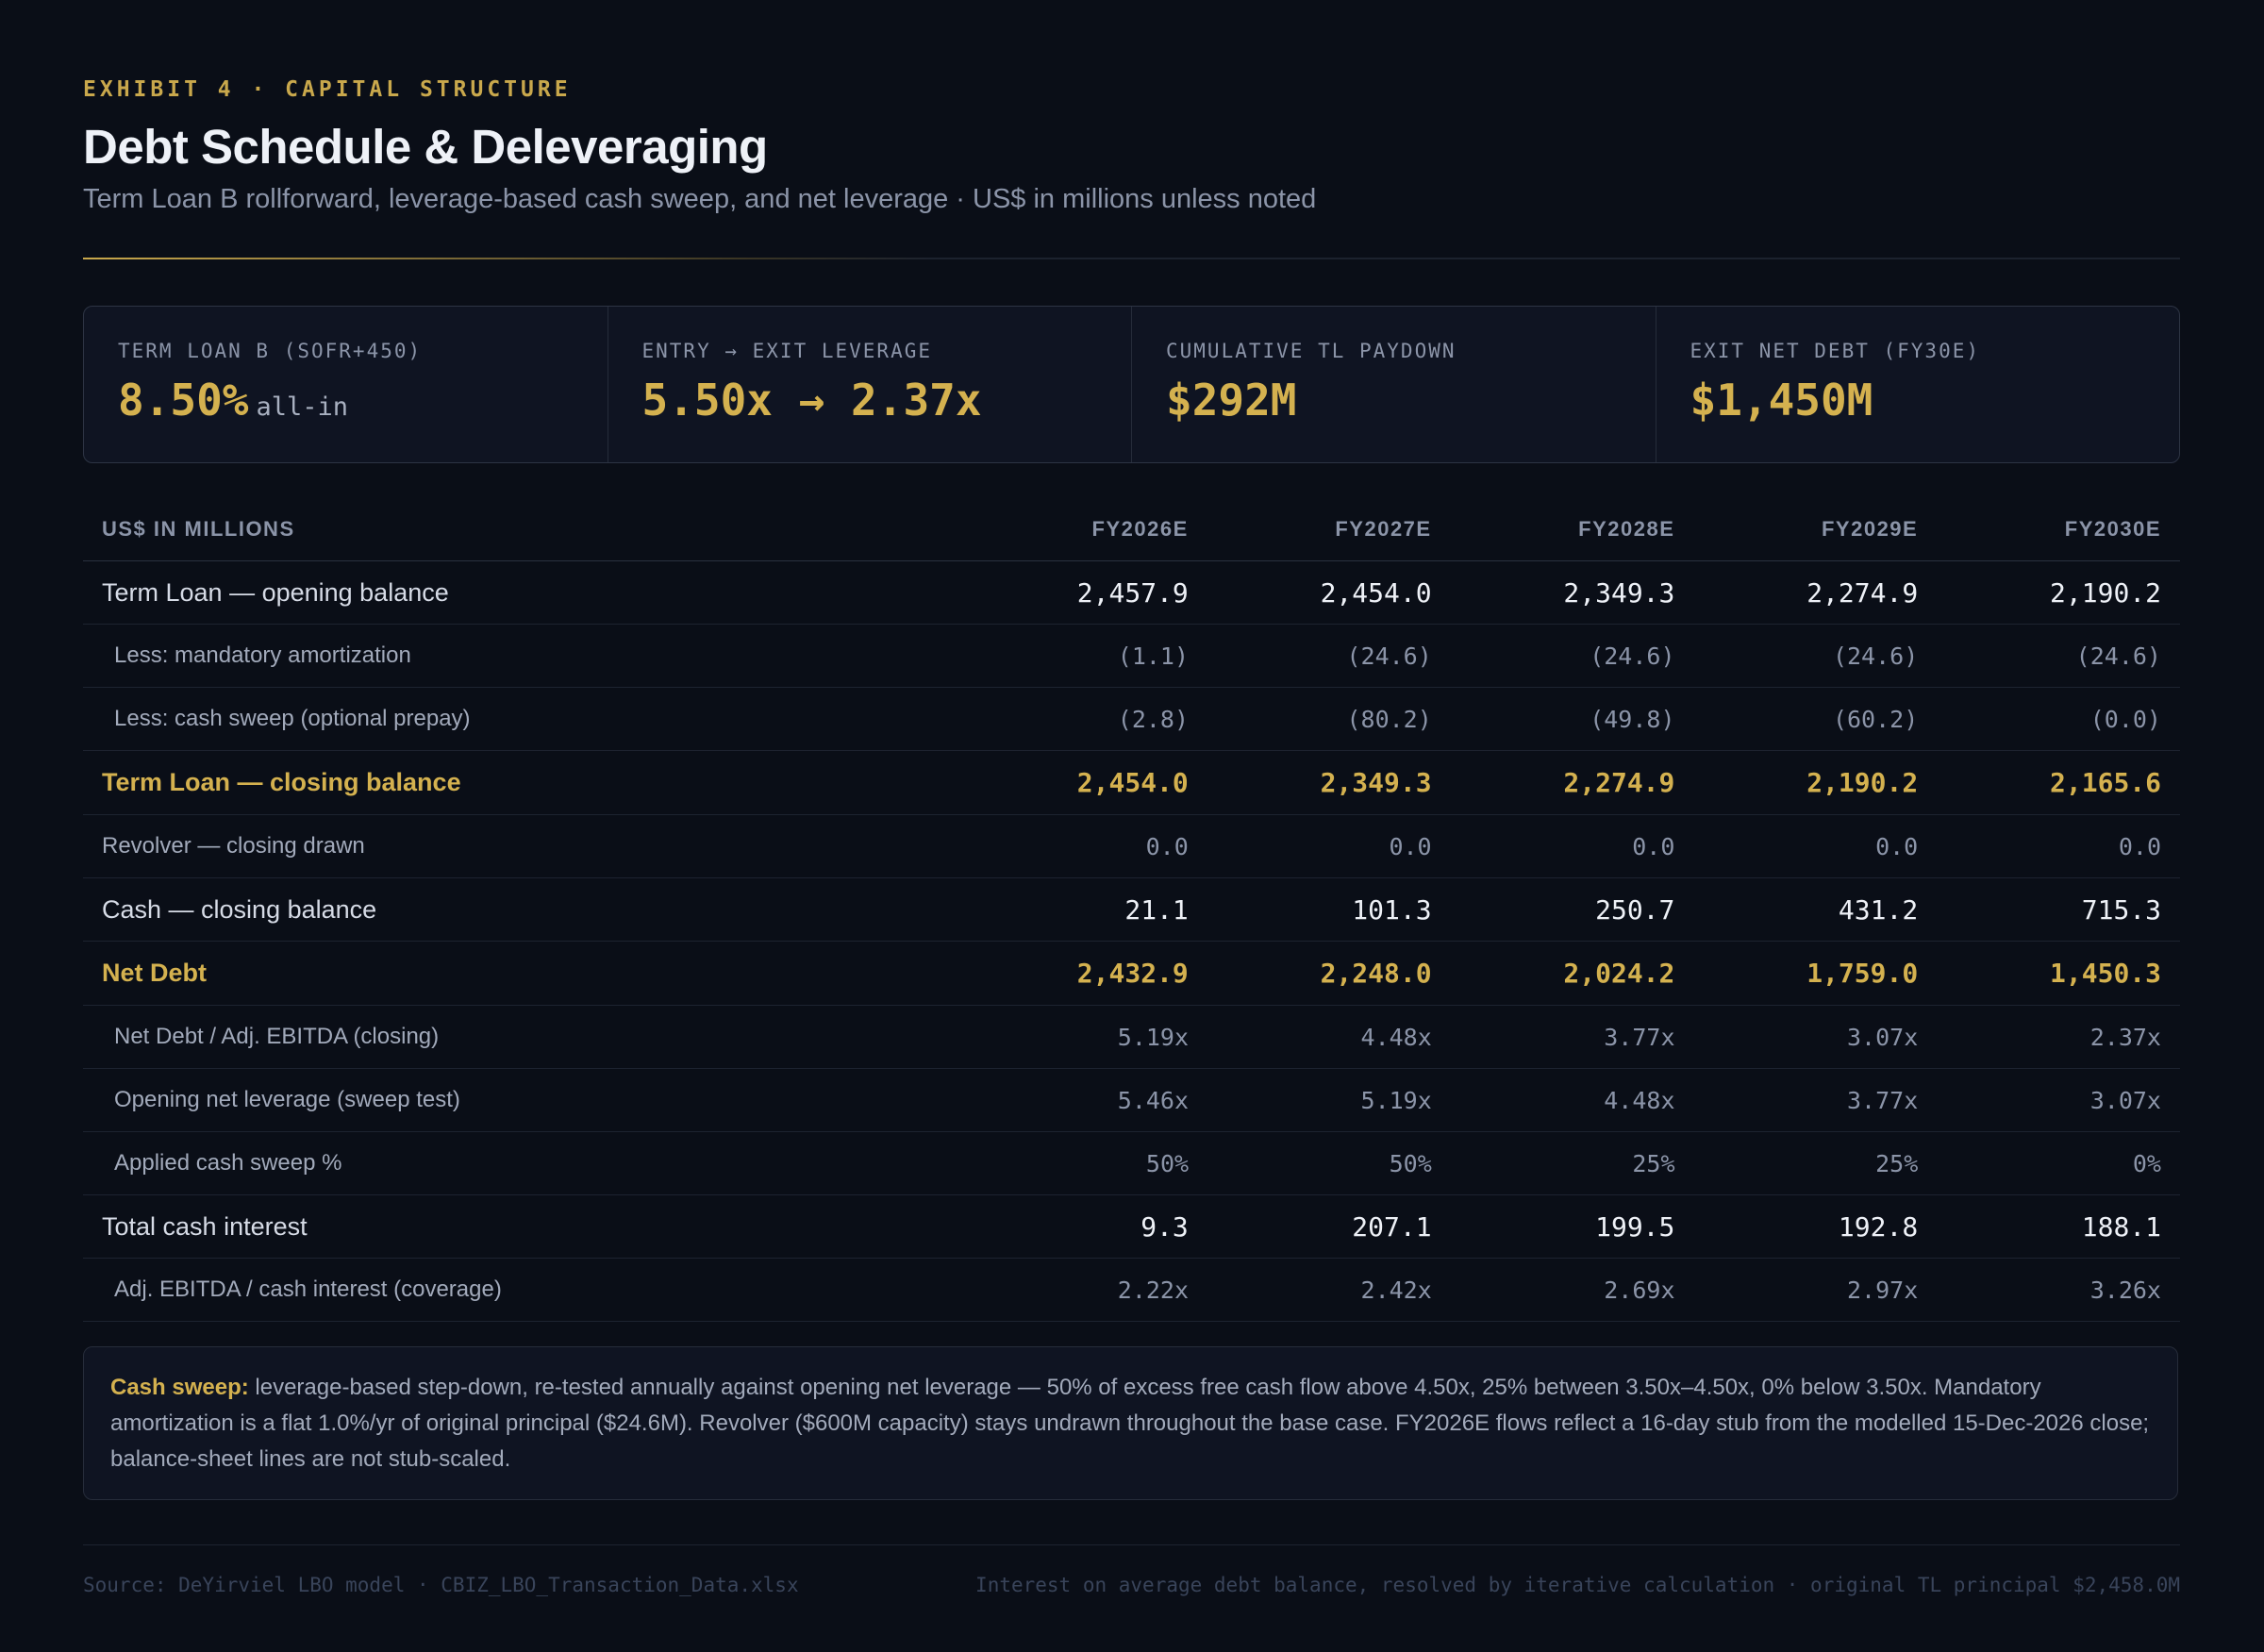  I want to click on cell-value: 1,759.0, so click(1862, 973).